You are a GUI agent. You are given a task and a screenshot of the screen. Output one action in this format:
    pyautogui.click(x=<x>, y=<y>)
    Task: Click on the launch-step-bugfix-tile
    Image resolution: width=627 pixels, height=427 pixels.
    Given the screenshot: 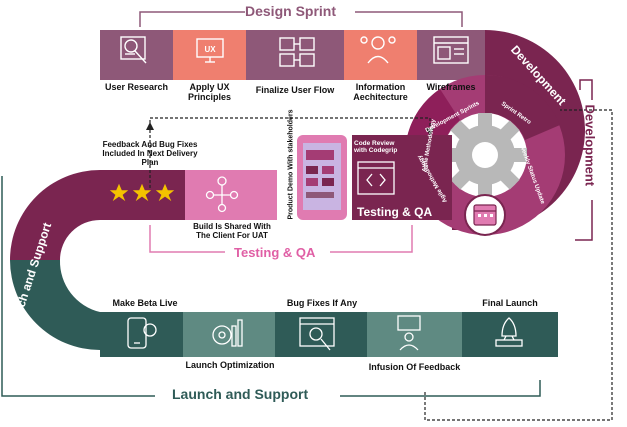 What is the action you would take?
    pyautogui.click(x=321, y=334)
    